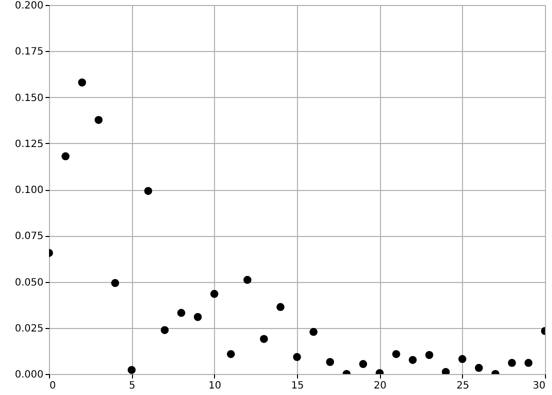 The image size is (552, 395). Describe the element at coordinates (29, 144) in the screenshot. I see `y-tick-label: 0.125` at that location.